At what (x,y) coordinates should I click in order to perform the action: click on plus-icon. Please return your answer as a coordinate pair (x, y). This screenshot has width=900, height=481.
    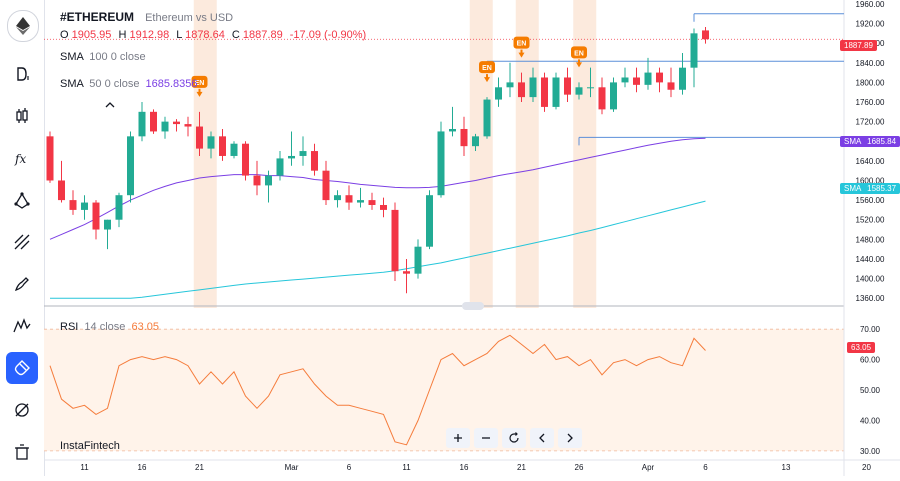
    Looking at the image, I should click on (458, 438).